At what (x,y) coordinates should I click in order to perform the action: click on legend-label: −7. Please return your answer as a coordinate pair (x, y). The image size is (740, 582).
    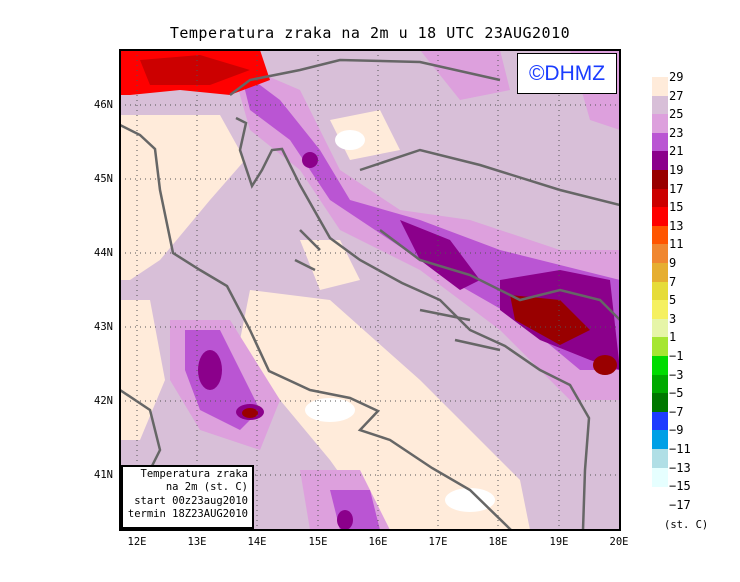
    Looking at the image, I should click on (676, 411).